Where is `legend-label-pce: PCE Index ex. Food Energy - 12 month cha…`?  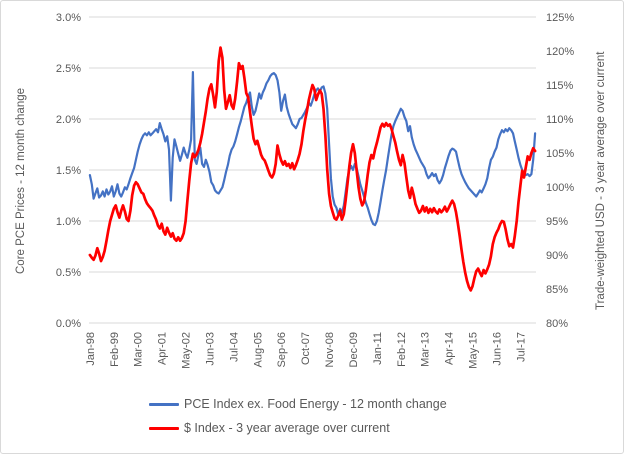 legend-label-pce: PCE Index ex. Food Energy - 12 month cha… is located at coordinates (315, 404).